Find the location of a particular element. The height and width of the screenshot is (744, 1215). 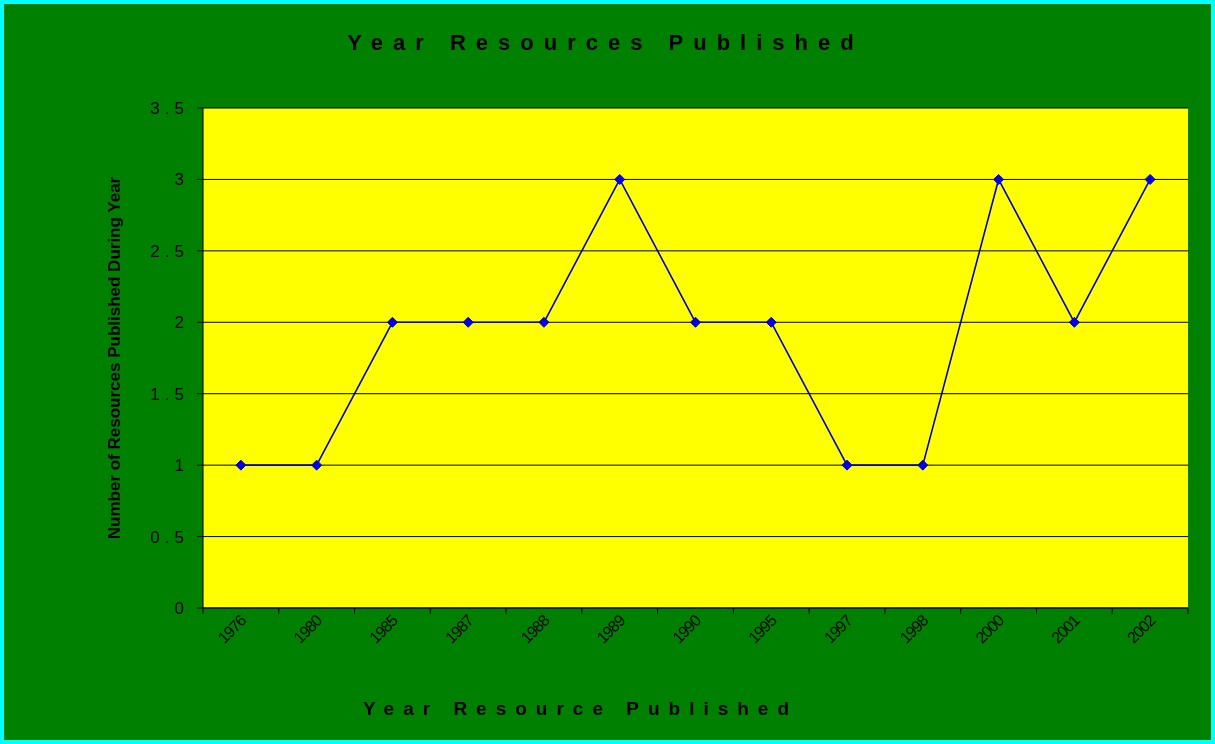

y-tick-label: 2 is located at coordinates (181, 323).